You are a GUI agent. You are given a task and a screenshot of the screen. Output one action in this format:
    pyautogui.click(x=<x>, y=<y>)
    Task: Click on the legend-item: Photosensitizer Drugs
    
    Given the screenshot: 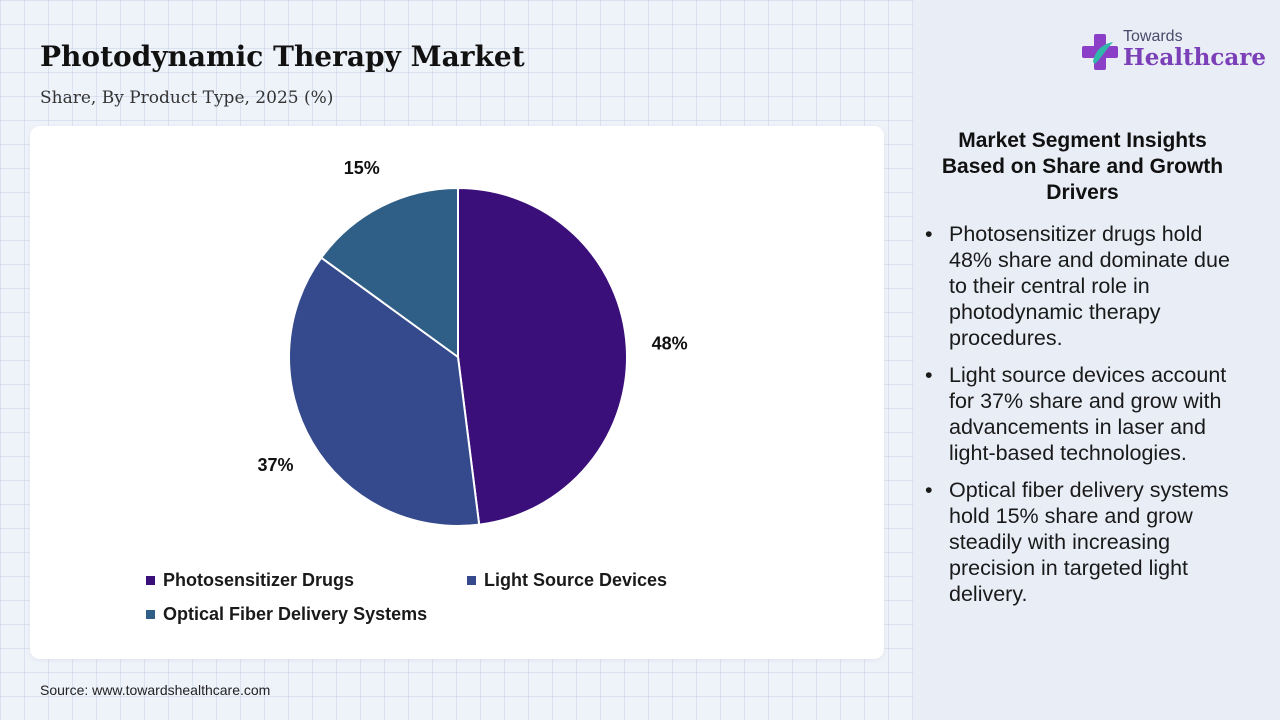 What is the action you would take?
    pyautogui.click(x=250, y=580)
    